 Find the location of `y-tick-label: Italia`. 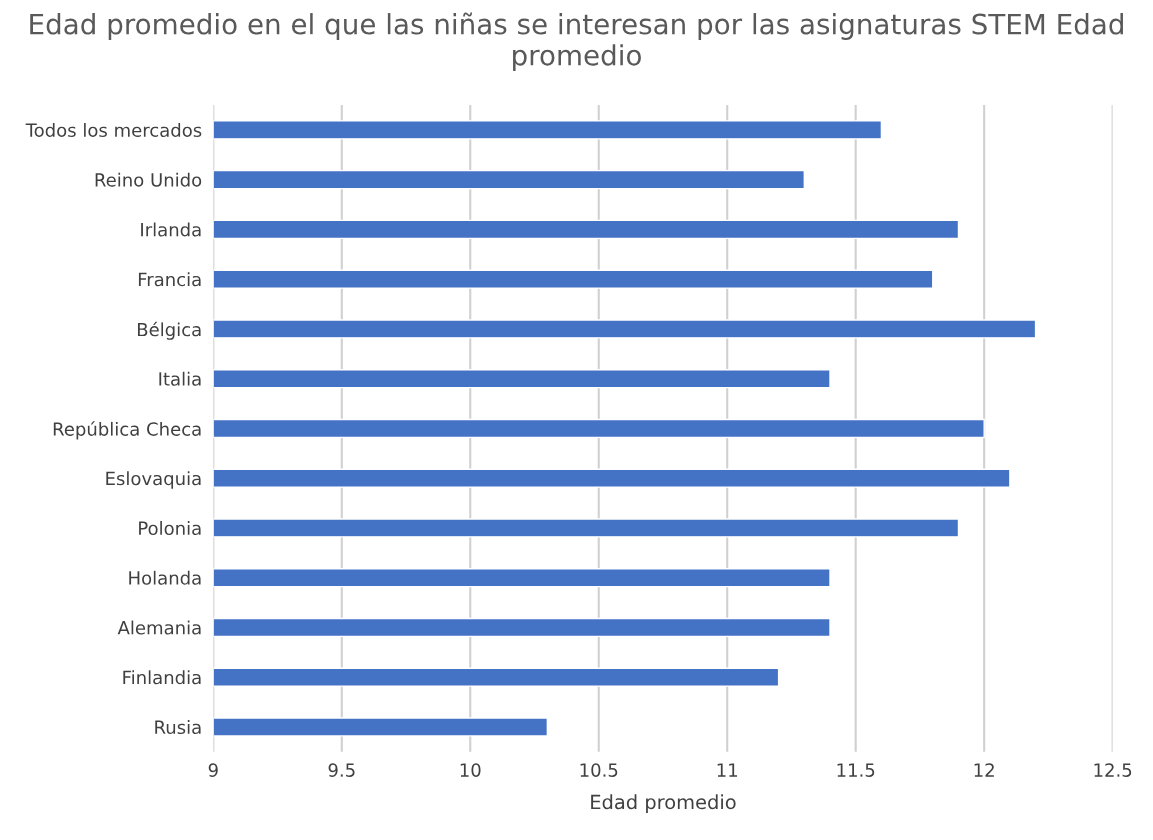

y-tick-label: Italia is located at coordinates (180, 378).